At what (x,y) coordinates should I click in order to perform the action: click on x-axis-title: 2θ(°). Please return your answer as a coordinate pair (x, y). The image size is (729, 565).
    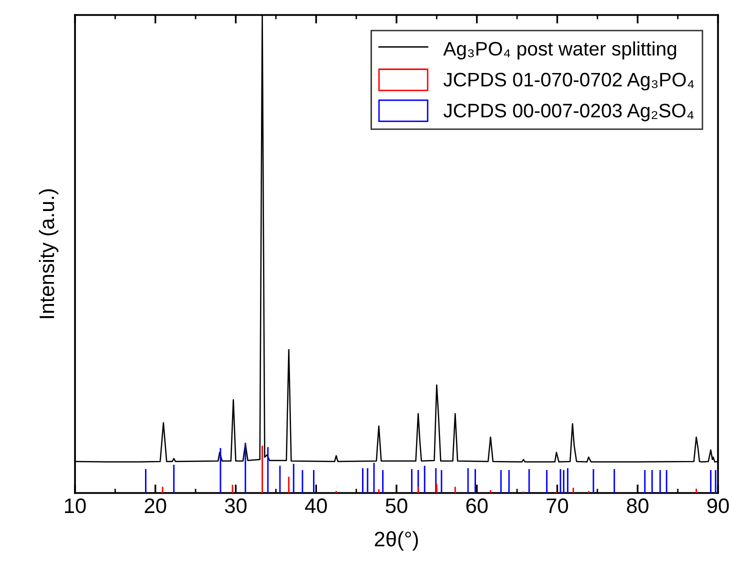
    Looking at the image, I should click on (396, 541).